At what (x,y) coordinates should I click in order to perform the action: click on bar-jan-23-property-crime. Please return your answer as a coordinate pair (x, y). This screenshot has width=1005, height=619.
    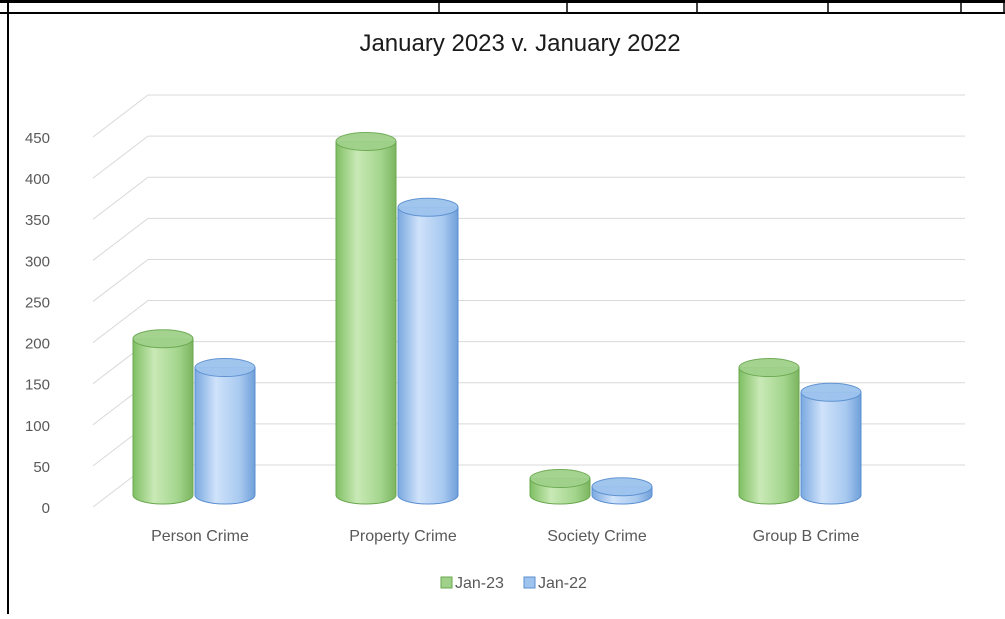
    Looking at the image, I should click on (366, 318).